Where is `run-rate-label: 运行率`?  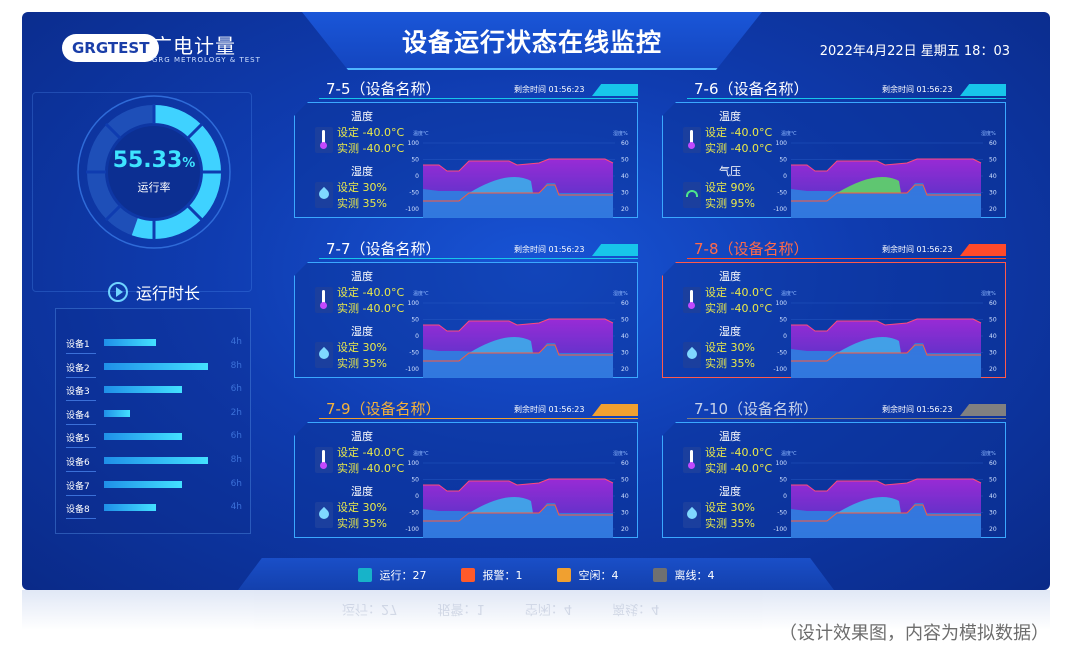 run-rate-label: 运行率 is located at coordinates (154, 187).